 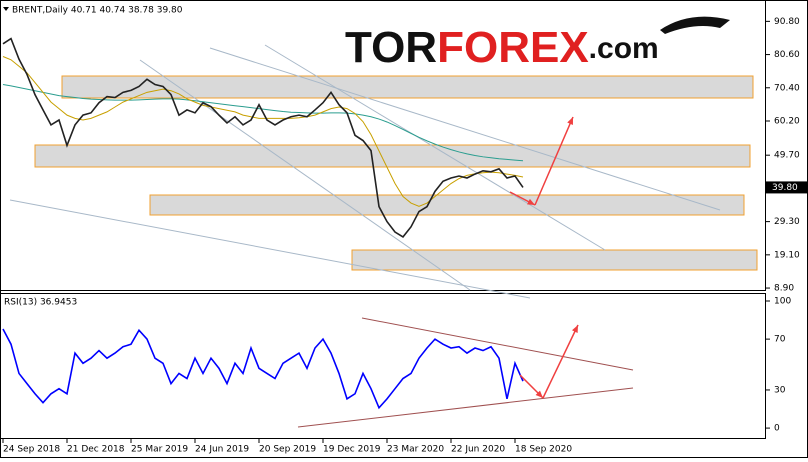 What do you see at coordinates (787, 22) in the screenshot?
I see `y-tick-label: 90.80` at bounding box center [787, 22].